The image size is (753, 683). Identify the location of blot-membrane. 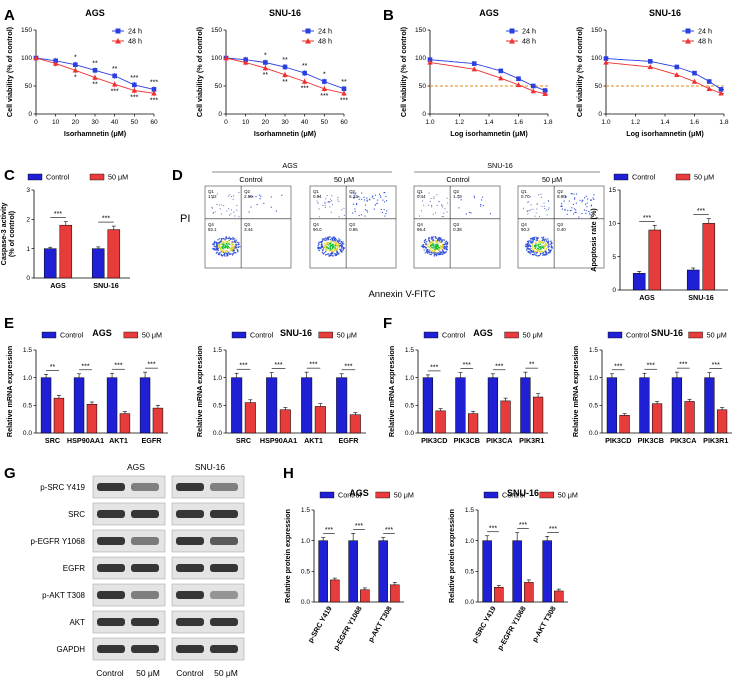
(129, 622).